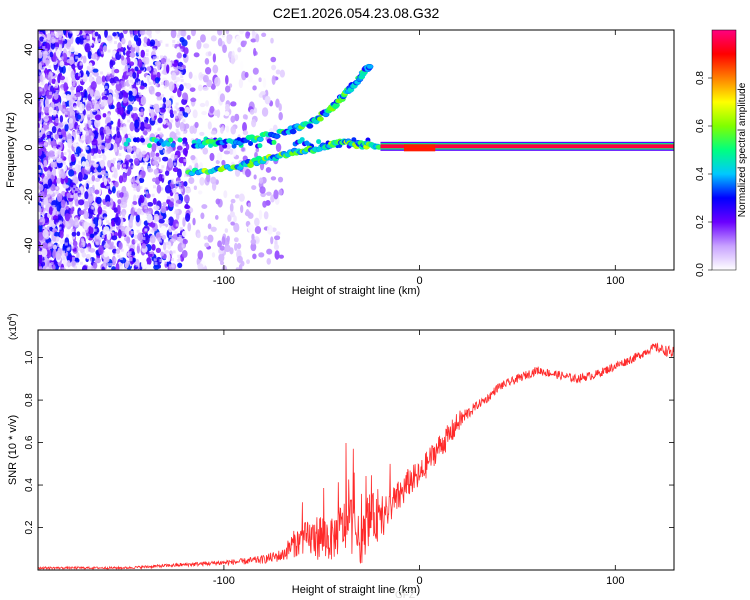  What do you see at coordinates (224, 581) in the screenshot?
I see `snr-x-tick-label: -100` at bounding box center [224, 581].